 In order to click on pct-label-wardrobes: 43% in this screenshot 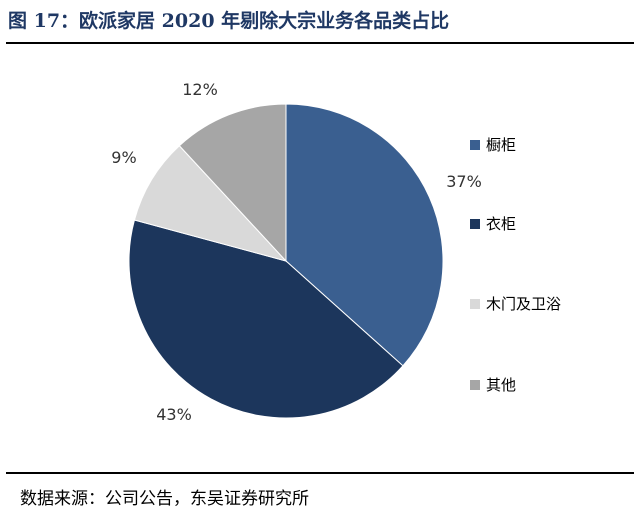, I will do `click(174, 414)`.